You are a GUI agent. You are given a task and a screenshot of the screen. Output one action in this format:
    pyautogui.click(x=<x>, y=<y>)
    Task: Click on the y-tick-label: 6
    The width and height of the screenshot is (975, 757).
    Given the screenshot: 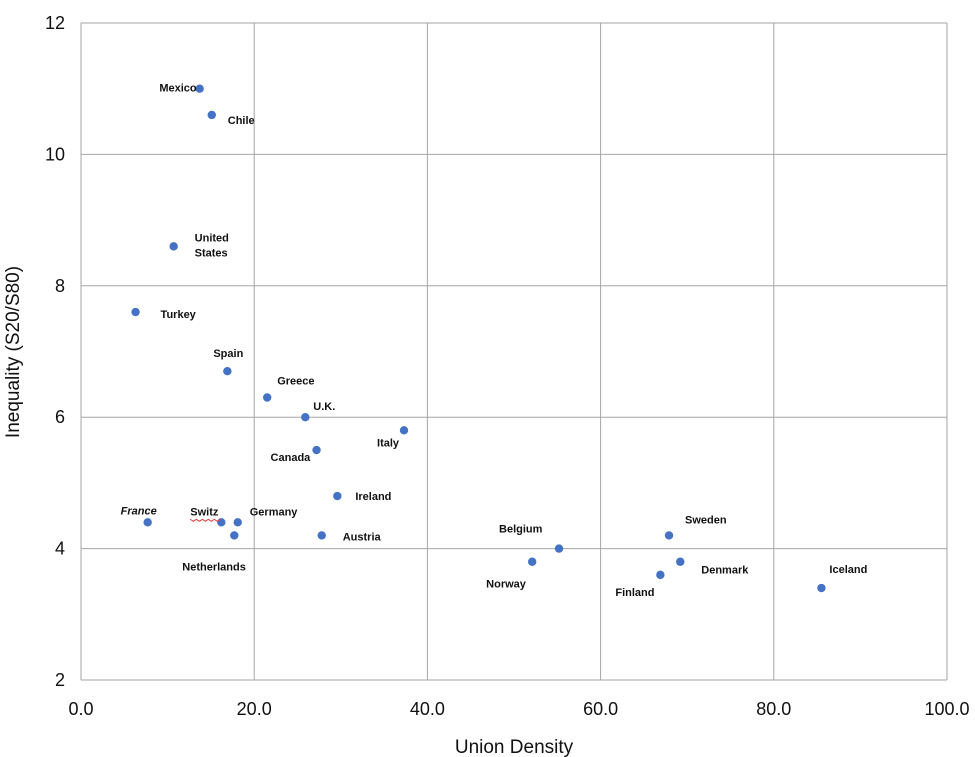 What is the action you would take?
    pyautogui.click(x=60, y=417)
    